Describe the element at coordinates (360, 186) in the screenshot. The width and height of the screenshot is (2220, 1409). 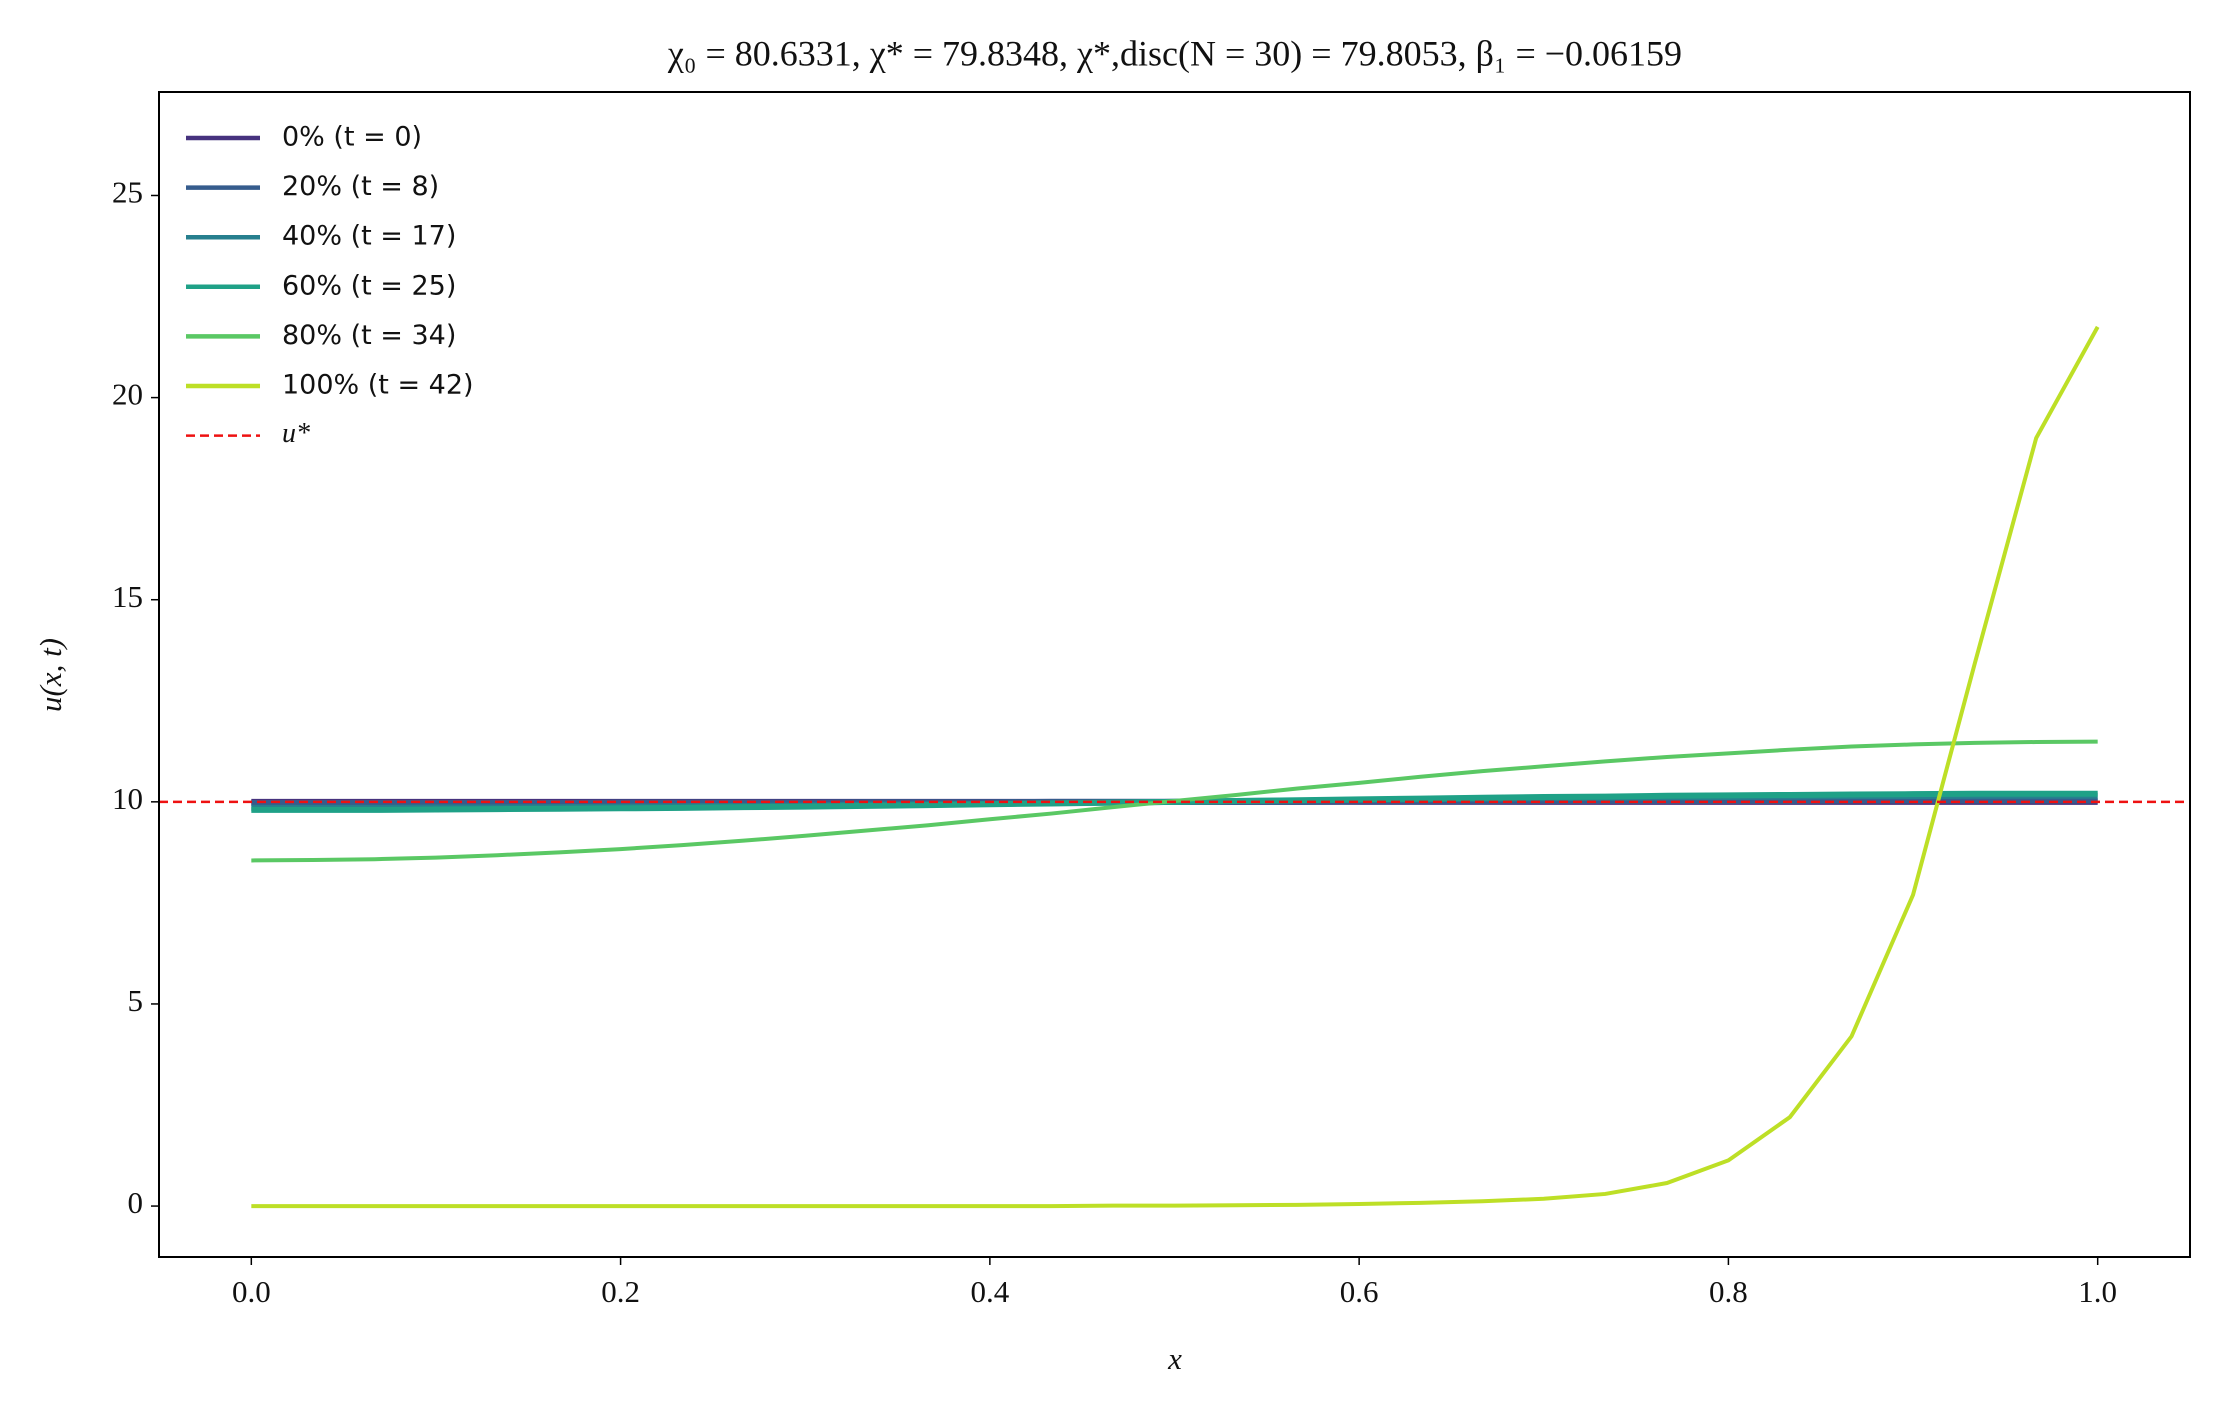
I see `legend-label: 20% (t = 8)` at that location.